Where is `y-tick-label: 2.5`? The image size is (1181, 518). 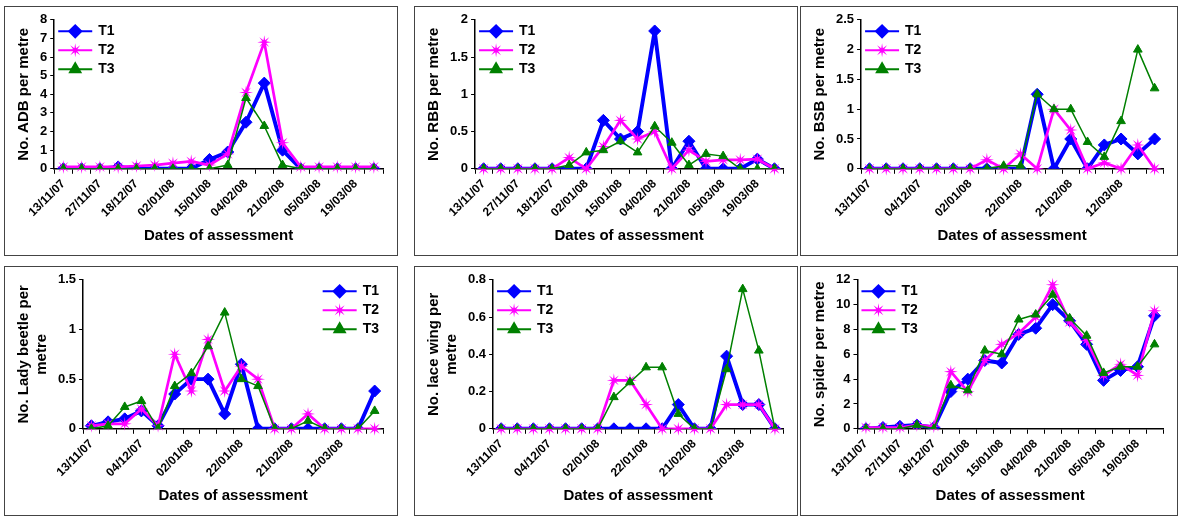 y-tick-label: 2.5 is located at coordinates (845, 19).